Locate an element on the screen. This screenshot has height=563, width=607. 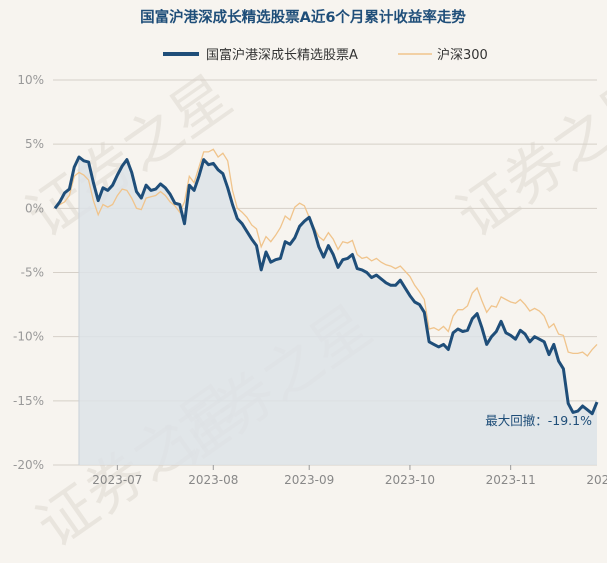
y-tick-labels: 10% 5% 0% -5% -10% -15% -20% is located at coordinates (28, 272).